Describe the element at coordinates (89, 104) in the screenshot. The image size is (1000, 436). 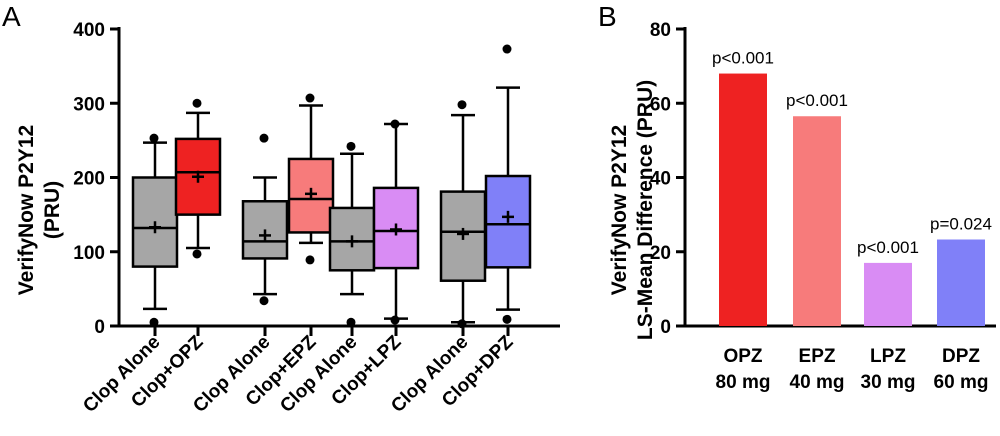
I see `panel-a-y-tick-label: 300` at that location.